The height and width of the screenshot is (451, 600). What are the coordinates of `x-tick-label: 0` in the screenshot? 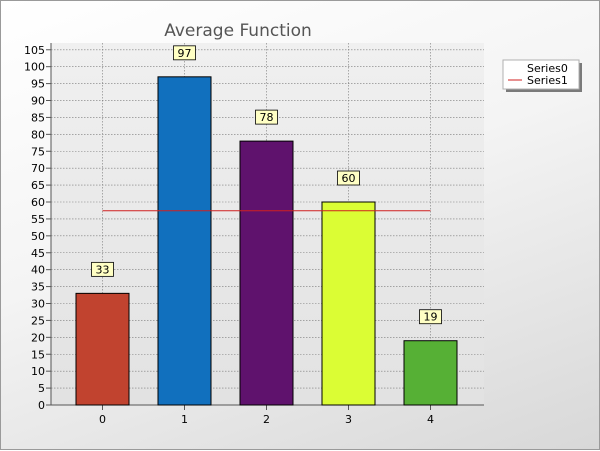 It's located at (102, 419).